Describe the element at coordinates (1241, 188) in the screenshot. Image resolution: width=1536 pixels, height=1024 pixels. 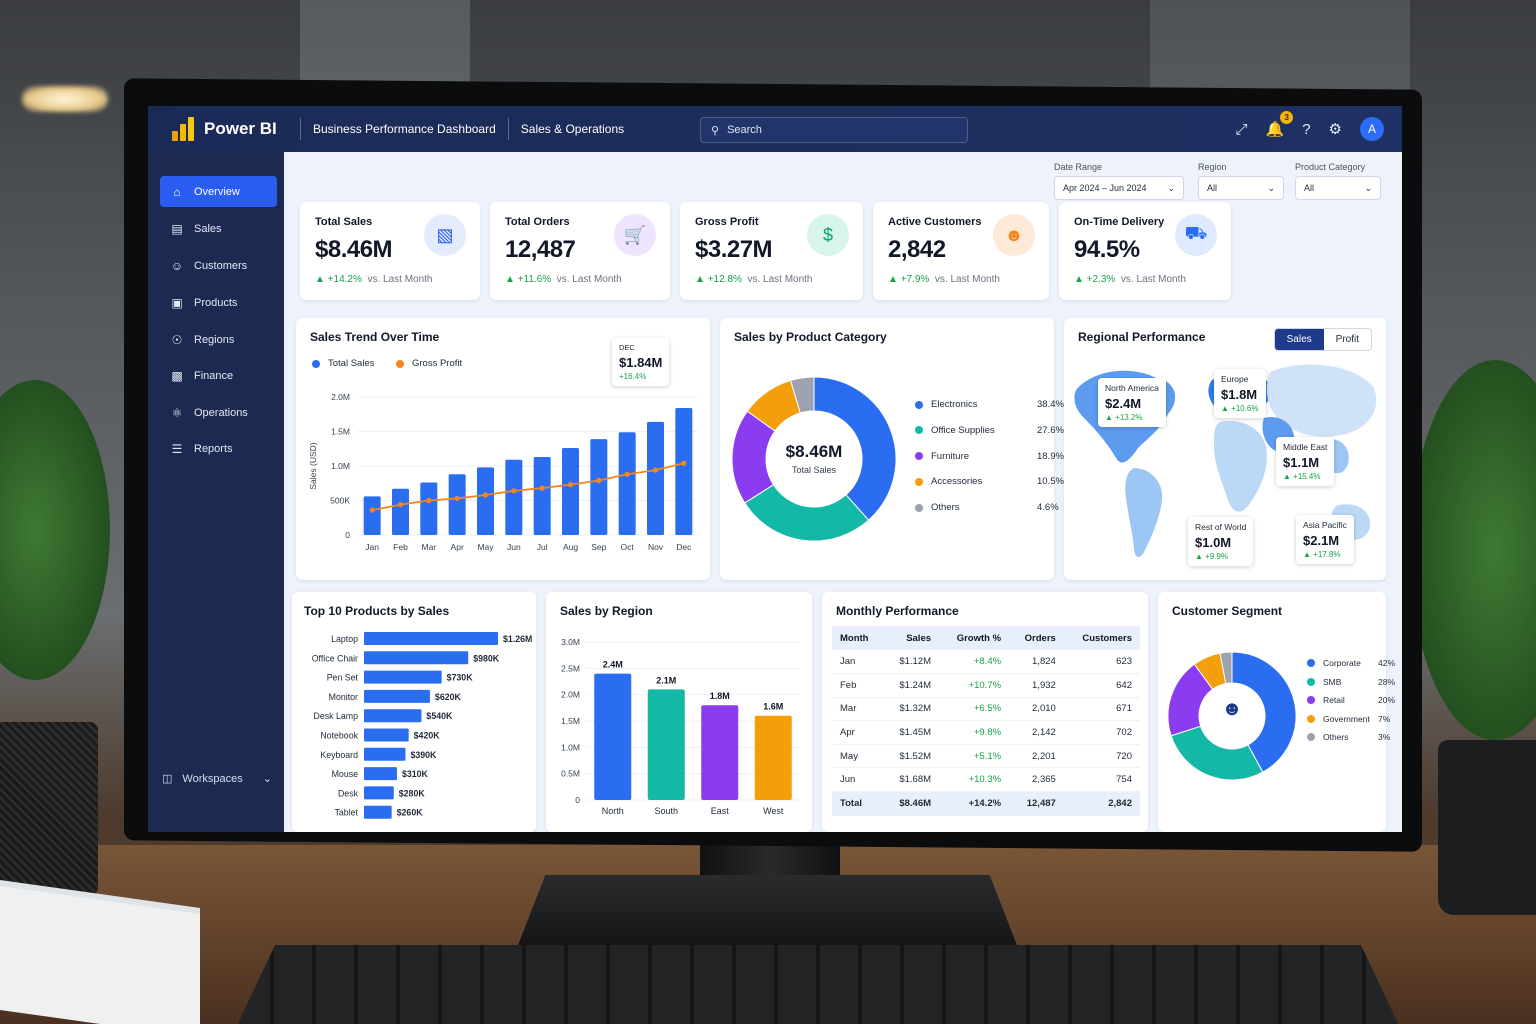
I see `region-select: All ⌄` at that location.